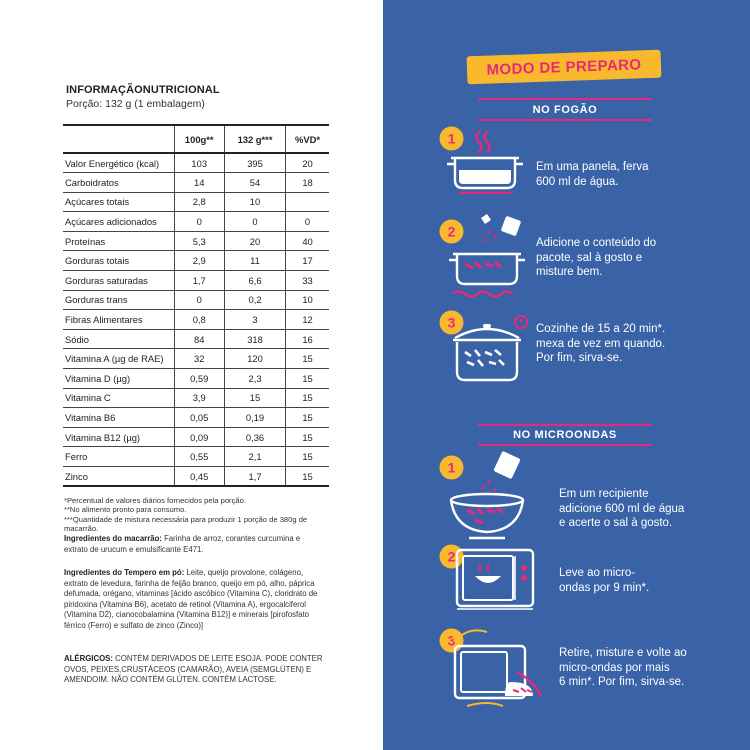  What do you see at coordinates (118, 163) in the screenshot?
I see `nutrient-name: Valor Energético (kcal)` at bounding box center [118, 163].